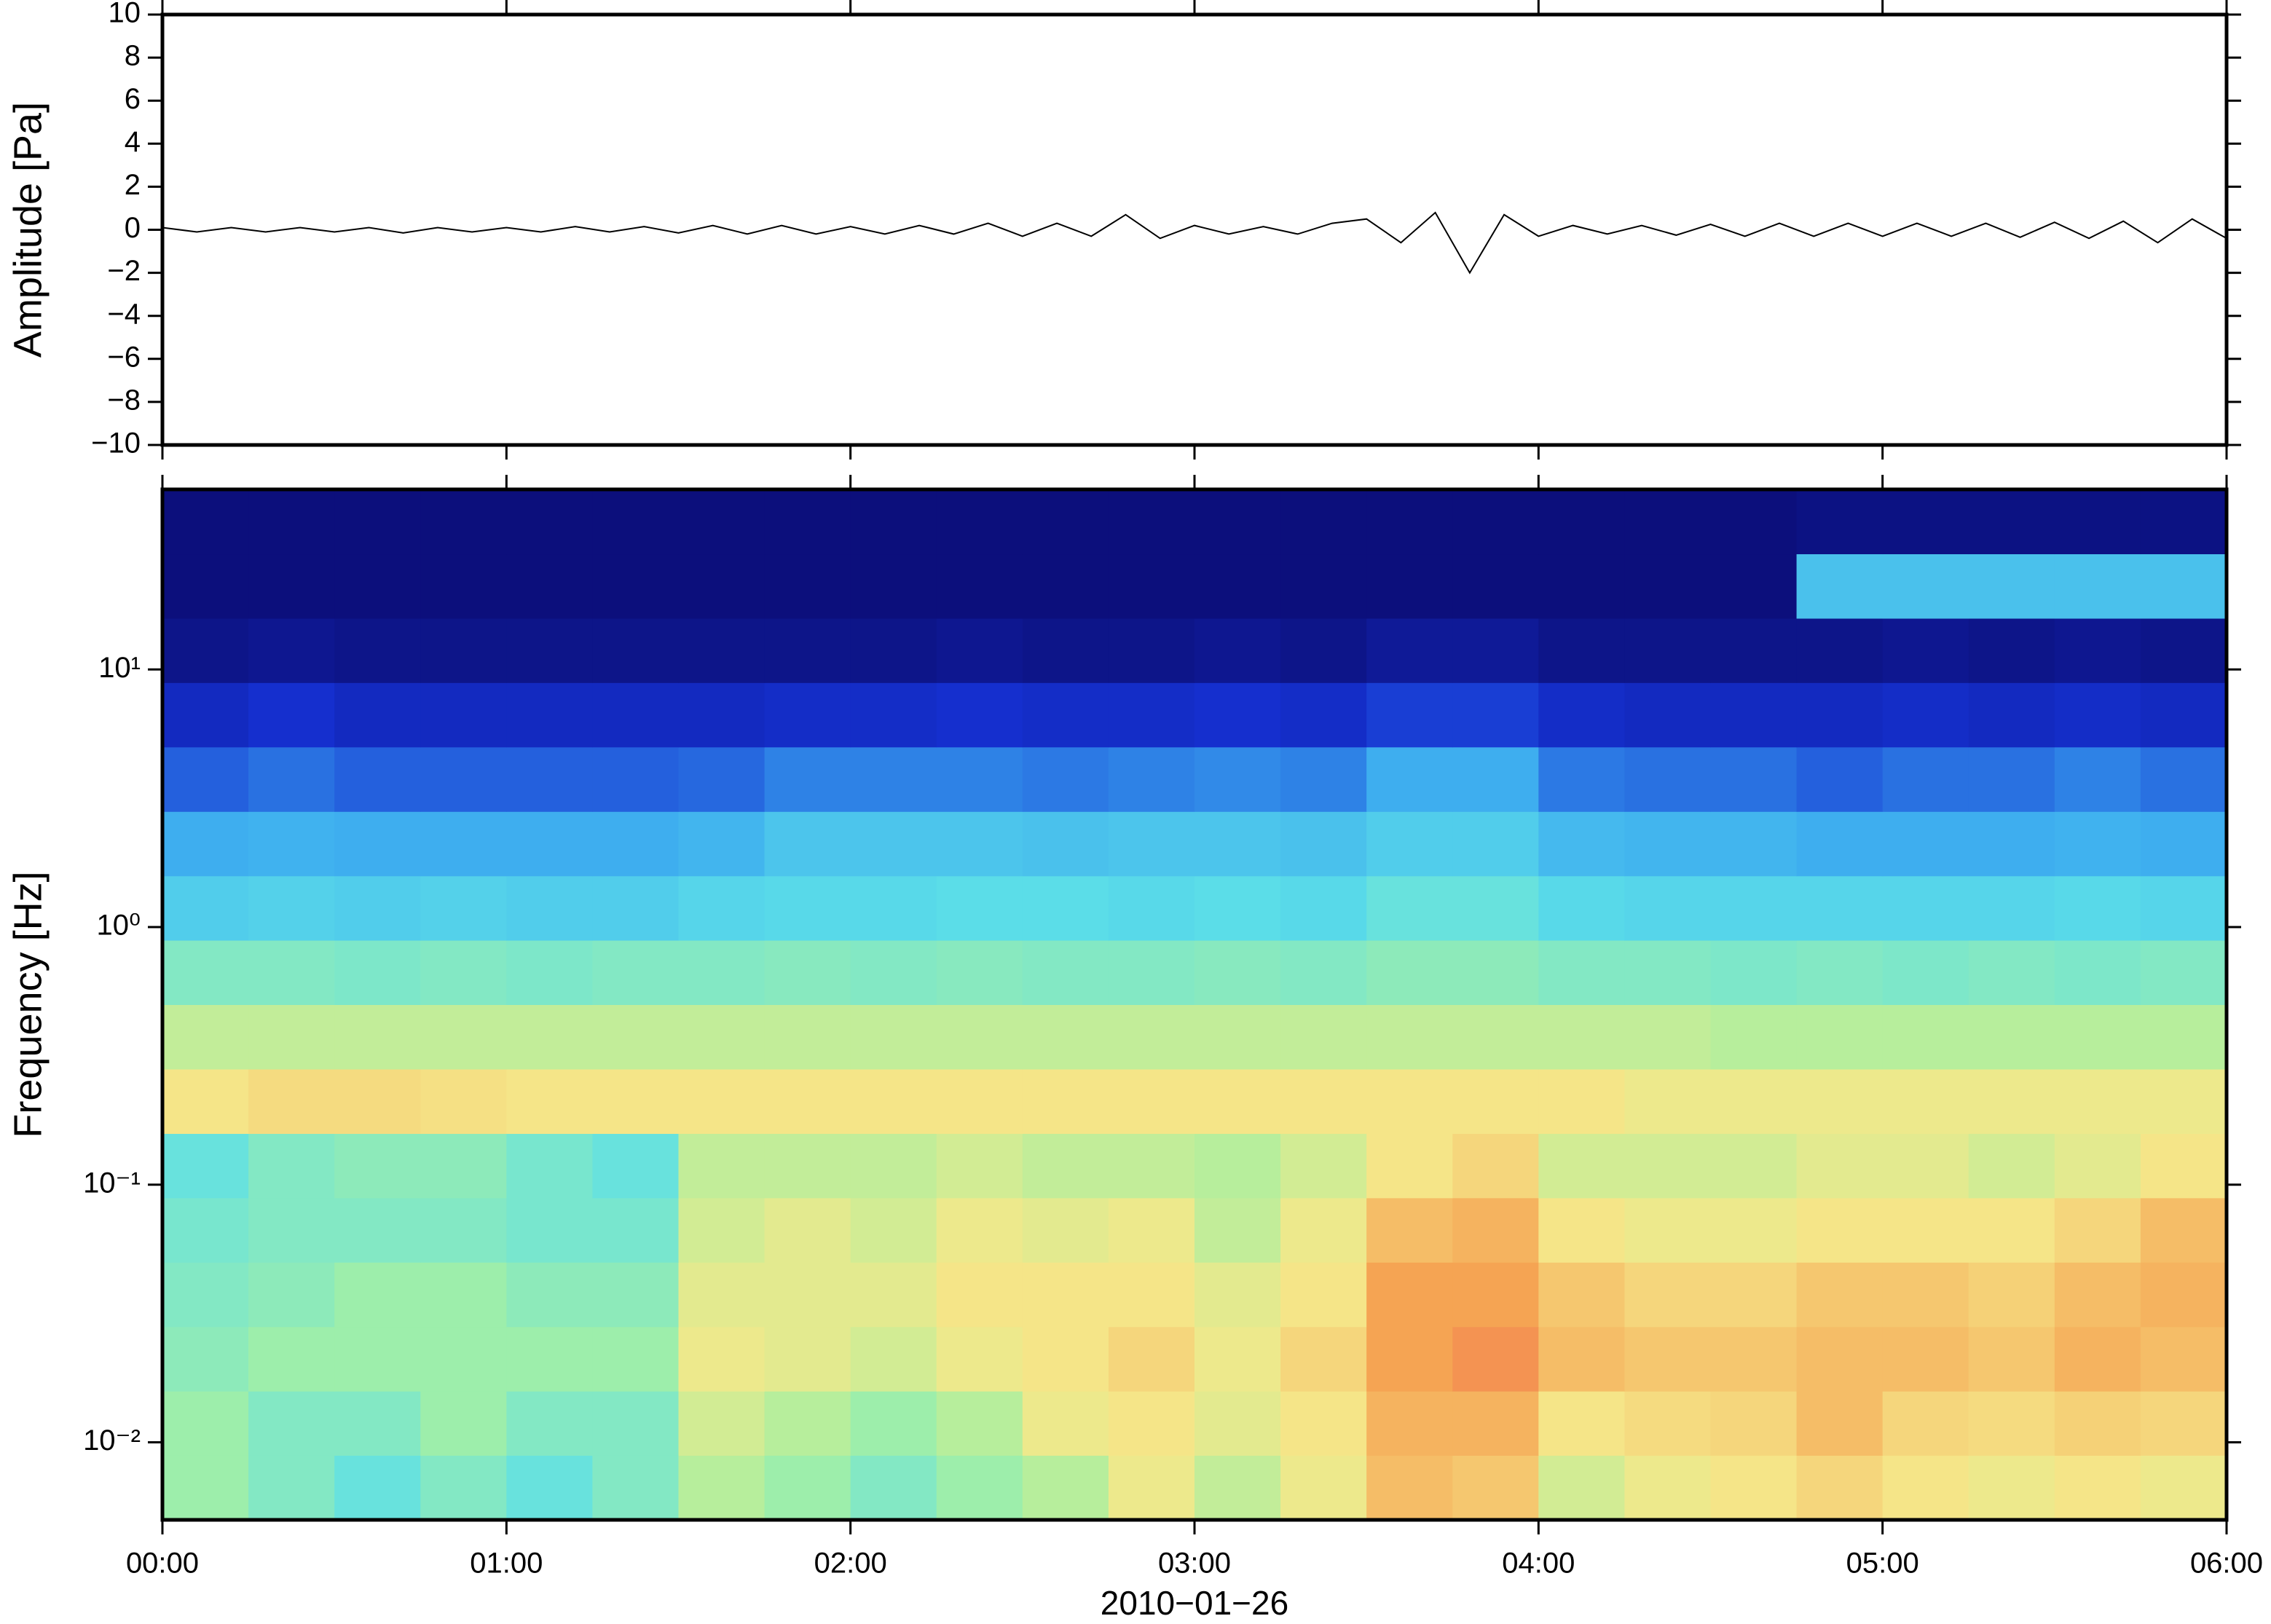 This screenshot has width=2271, height=1624. Describe the element at coordinates (851, 1564) in the screenshot. I see `x-tick-label: 02:00` at that location.